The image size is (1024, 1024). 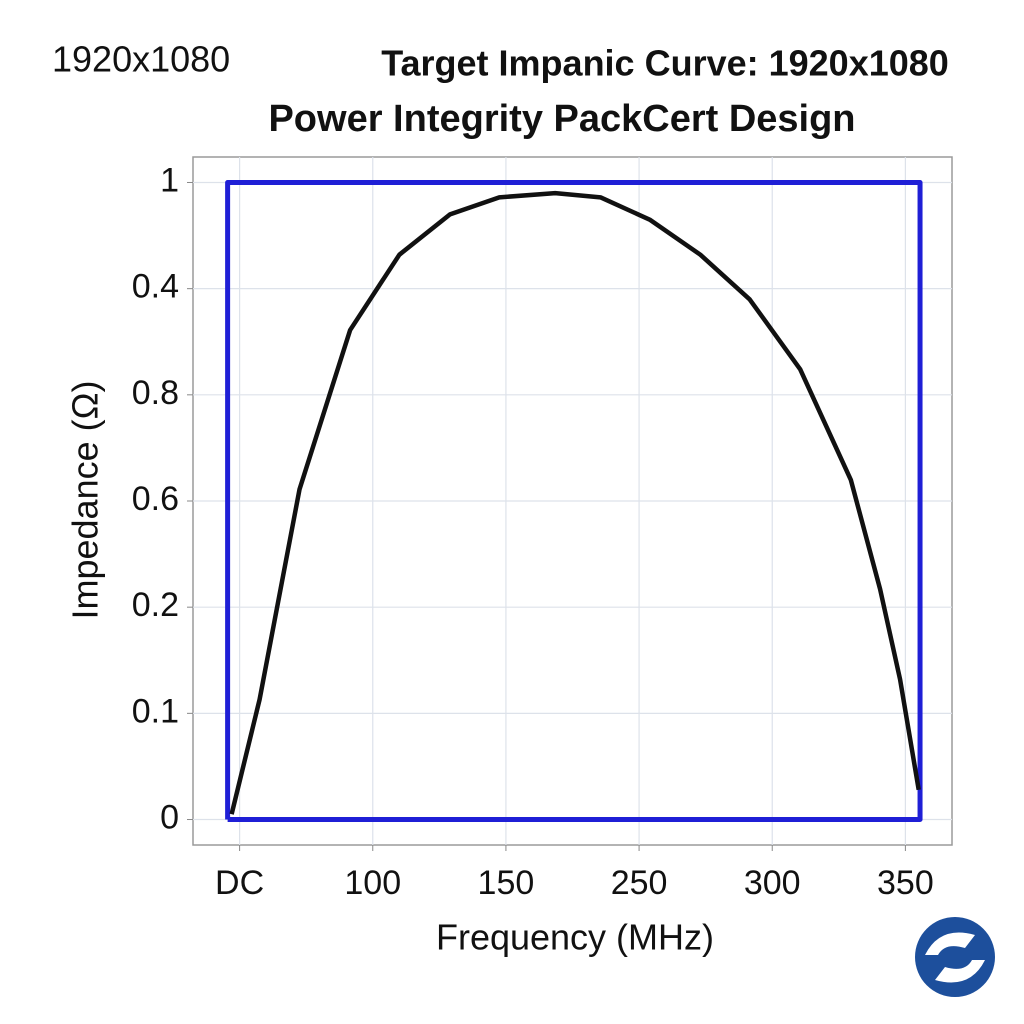 I want to click on logo, so click(x=955, y=957).